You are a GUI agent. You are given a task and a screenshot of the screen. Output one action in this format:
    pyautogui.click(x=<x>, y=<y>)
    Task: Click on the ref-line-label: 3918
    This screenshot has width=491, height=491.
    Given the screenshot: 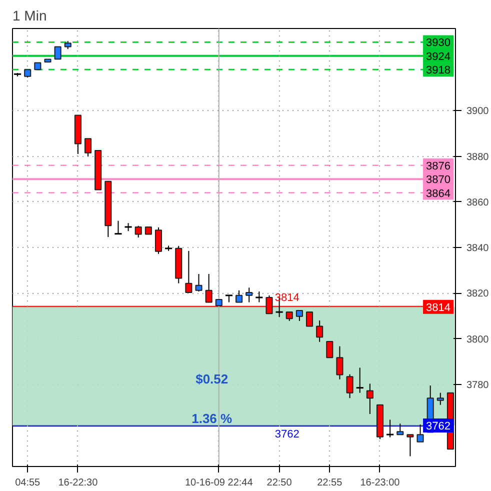 What is the action you would take?
    pyautogui.click(x=438, y=70)
    